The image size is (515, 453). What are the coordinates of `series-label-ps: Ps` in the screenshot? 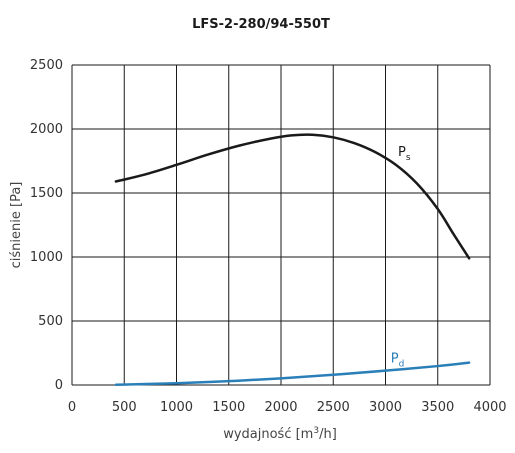 It's located at (404, 154).